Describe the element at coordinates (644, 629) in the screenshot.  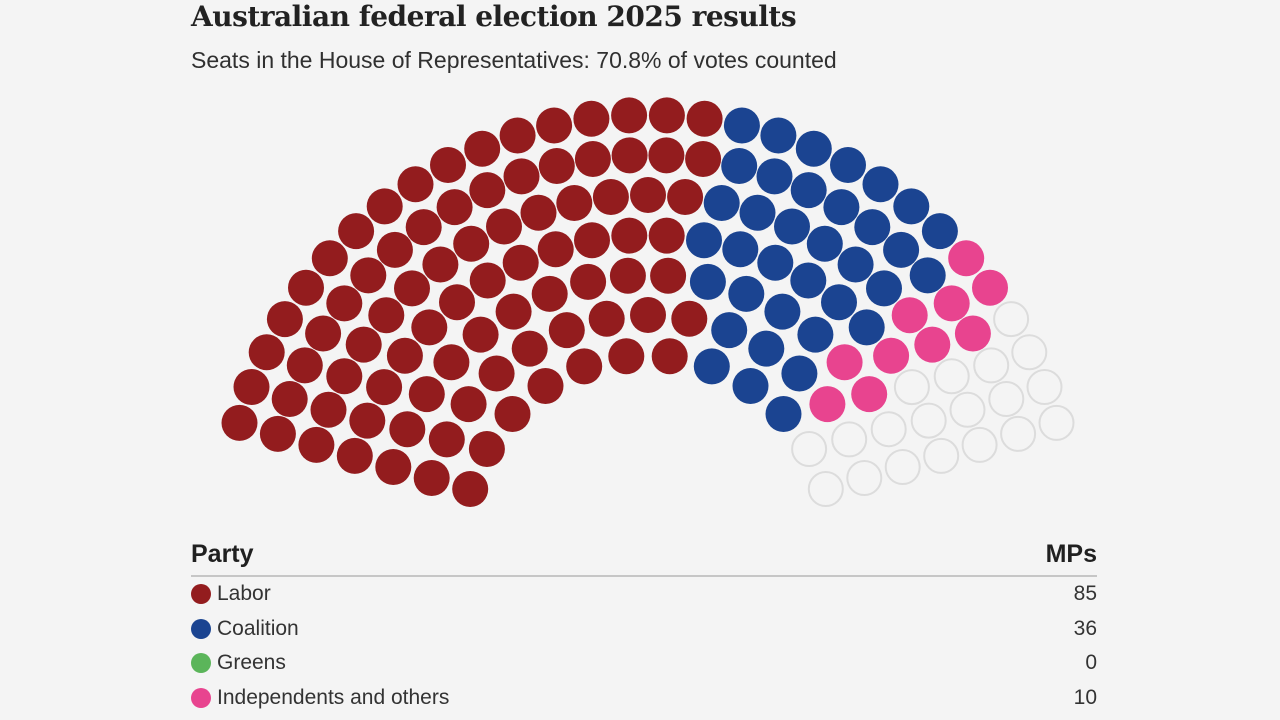
I see `legend-row-coalition: Coalition 36` at that location.